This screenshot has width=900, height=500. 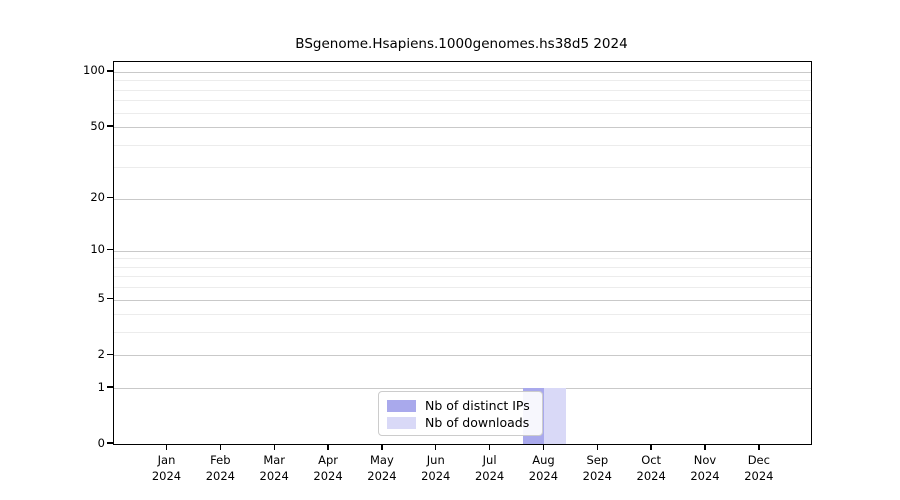 I want to click on y-axis-tick-label: 50, so click(x=97, y=125).